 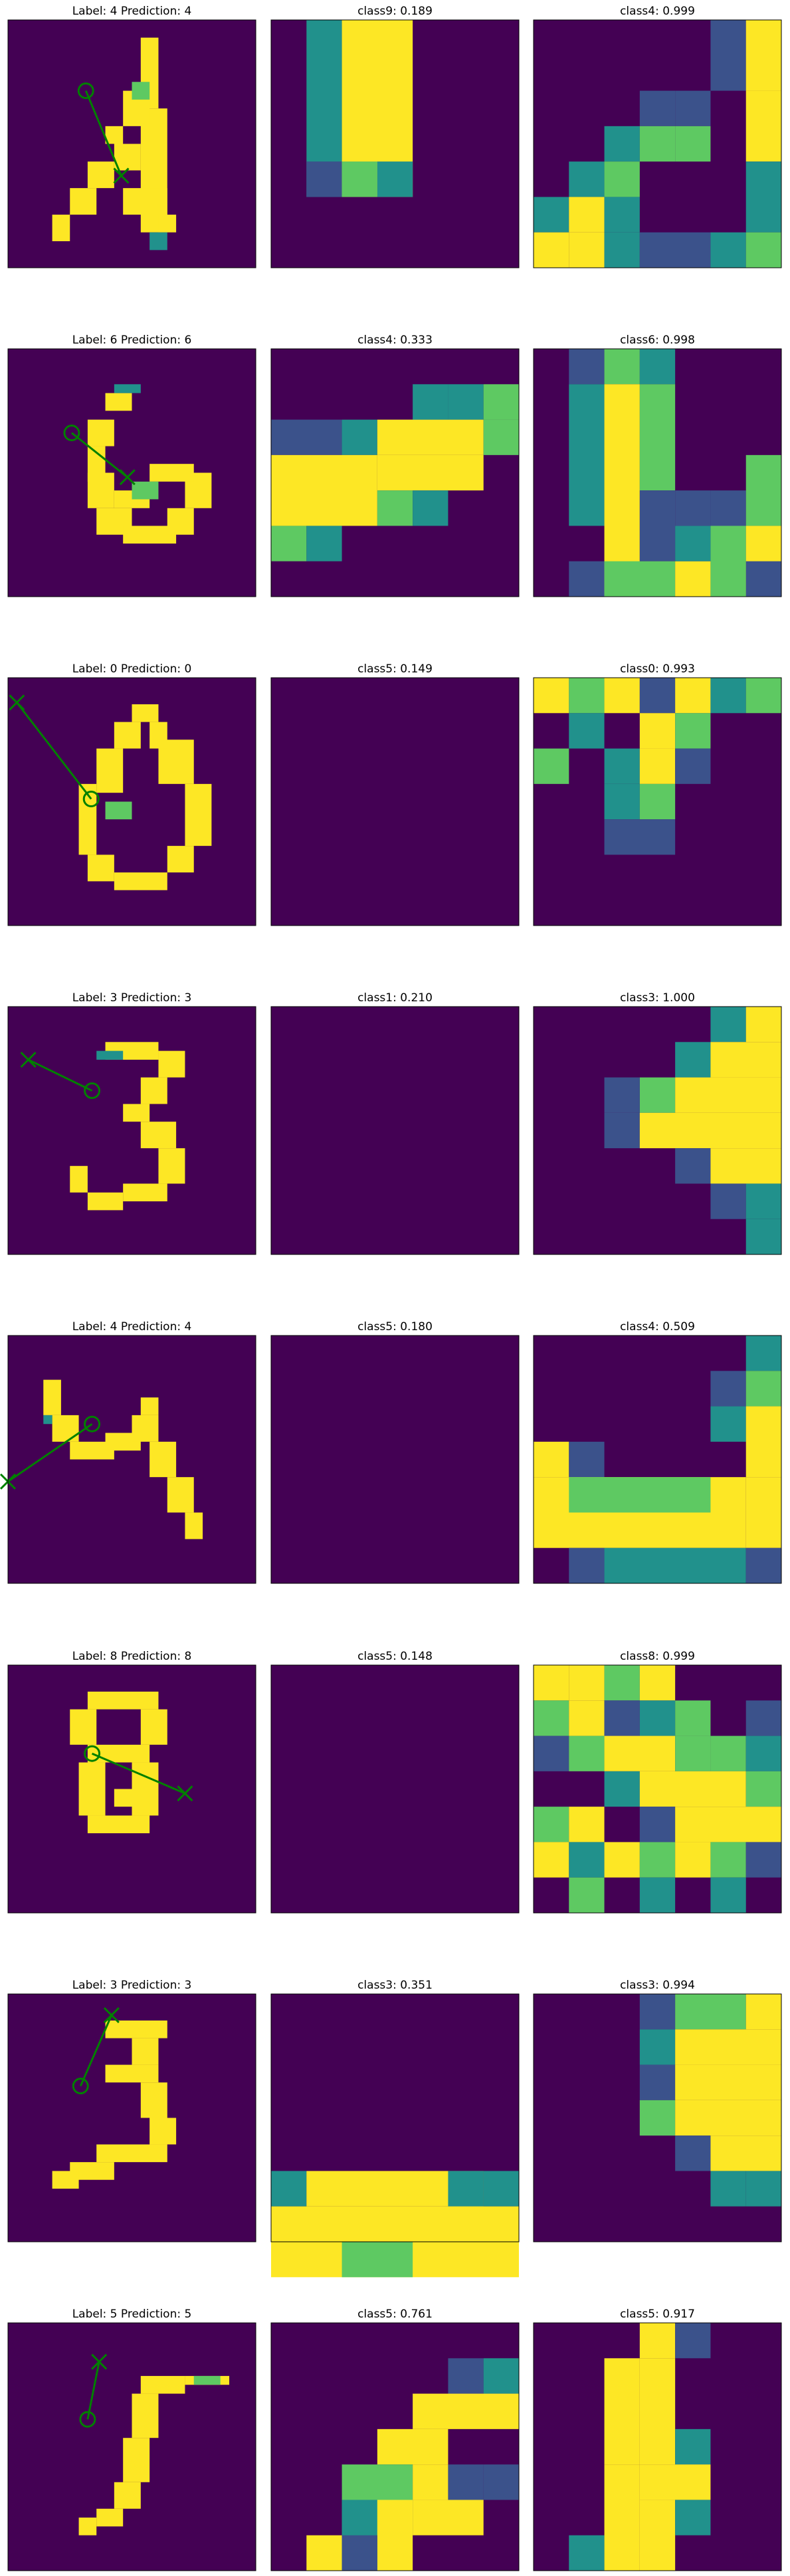 I want to click on panel-title: class5: 0.917, so click(x=657, y=2314).